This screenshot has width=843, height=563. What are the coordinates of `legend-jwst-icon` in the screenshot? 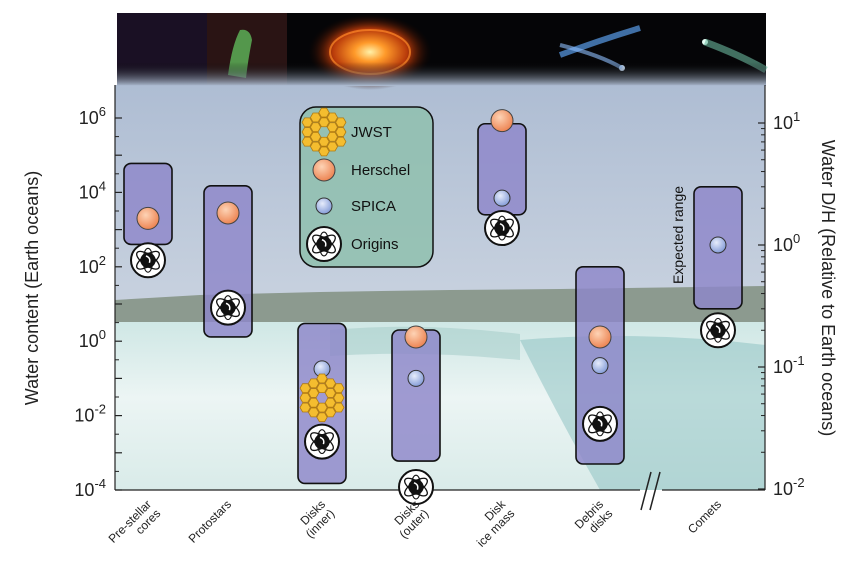 It's located at (324, 132).